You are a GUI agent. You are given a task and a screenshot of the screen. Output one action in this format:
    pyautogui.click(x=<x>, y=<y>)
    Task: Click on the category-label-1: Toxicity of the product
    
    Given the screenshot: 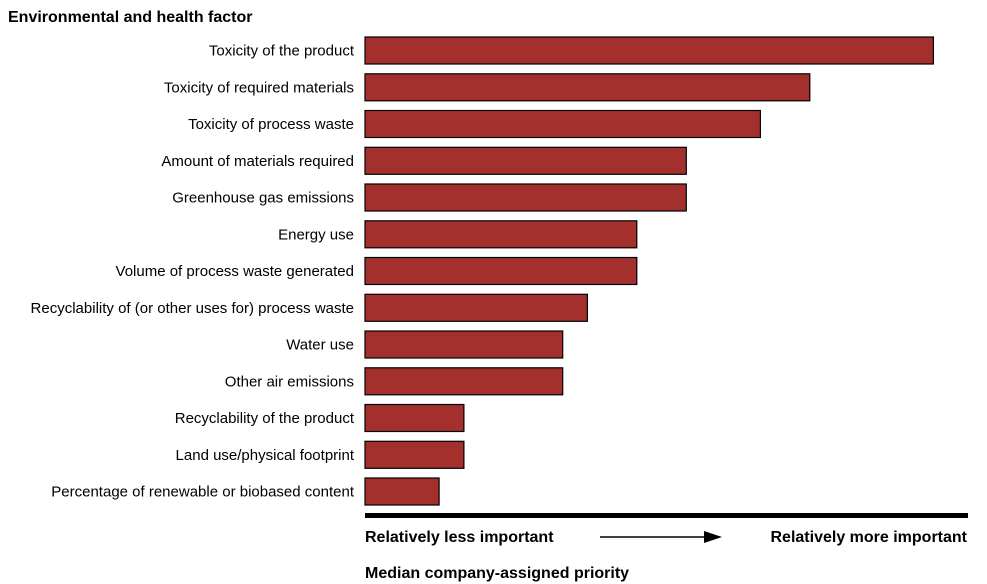 What is the action you would take?
    pyautogui.click(x=282, y=51)
    